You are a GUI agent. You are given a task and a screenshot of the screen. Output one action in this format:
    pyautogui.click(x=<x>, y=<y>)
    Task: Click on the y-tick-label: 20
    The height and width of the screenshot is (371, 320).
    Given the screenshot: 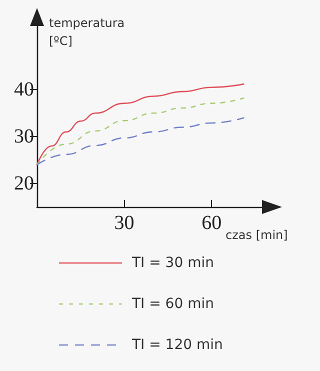 What is the action you would take?
    pyautogui.click(x=24, y=183)
    